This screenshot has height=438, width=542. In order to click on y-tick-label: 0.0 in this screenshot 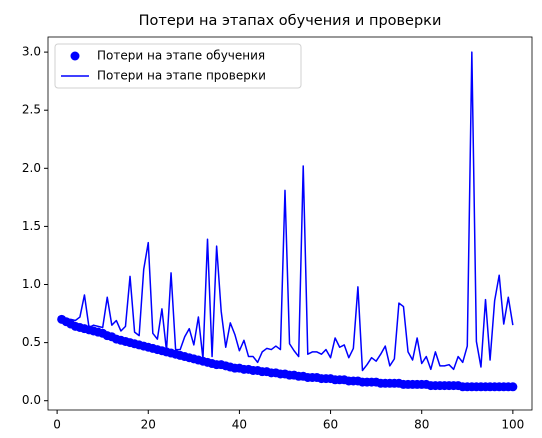, I will do `click(31, 400)`.